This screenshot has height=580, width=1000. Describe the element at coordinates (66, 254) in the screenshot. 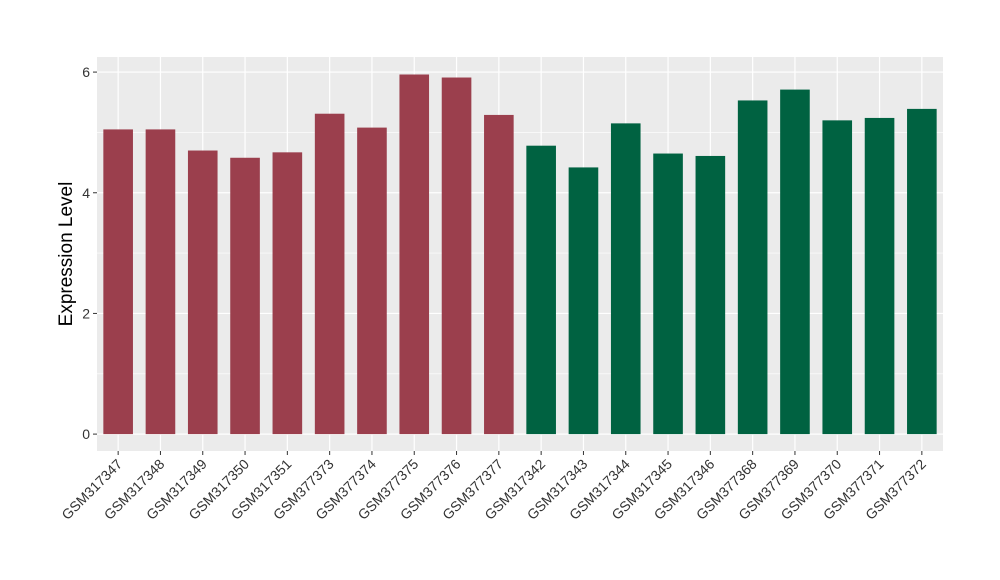

I see `y-axis-title: Expression Level` at that location.